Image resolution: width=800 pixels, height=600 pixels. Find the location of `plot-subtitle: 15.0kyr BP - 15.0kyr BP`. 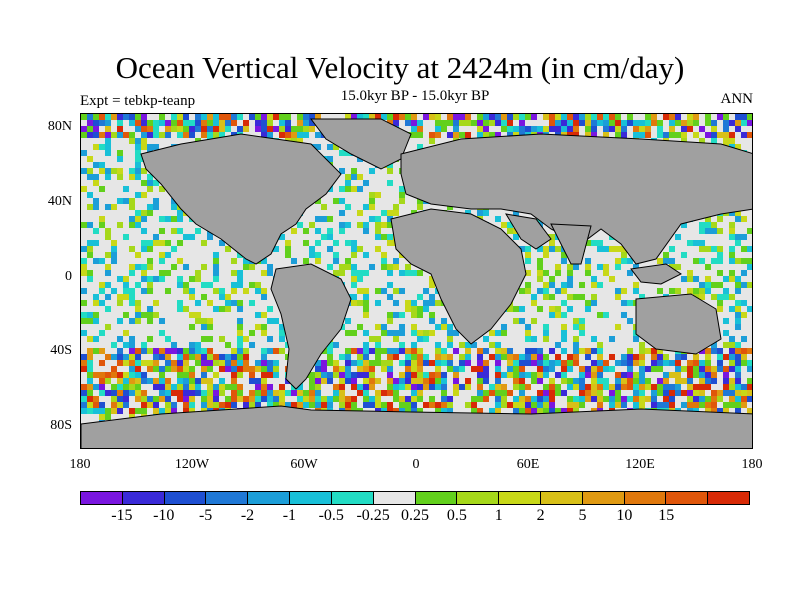

plot-subtitle: 15.0kyr BP - 15.0kyr BP is located at coordinates (415, 96).